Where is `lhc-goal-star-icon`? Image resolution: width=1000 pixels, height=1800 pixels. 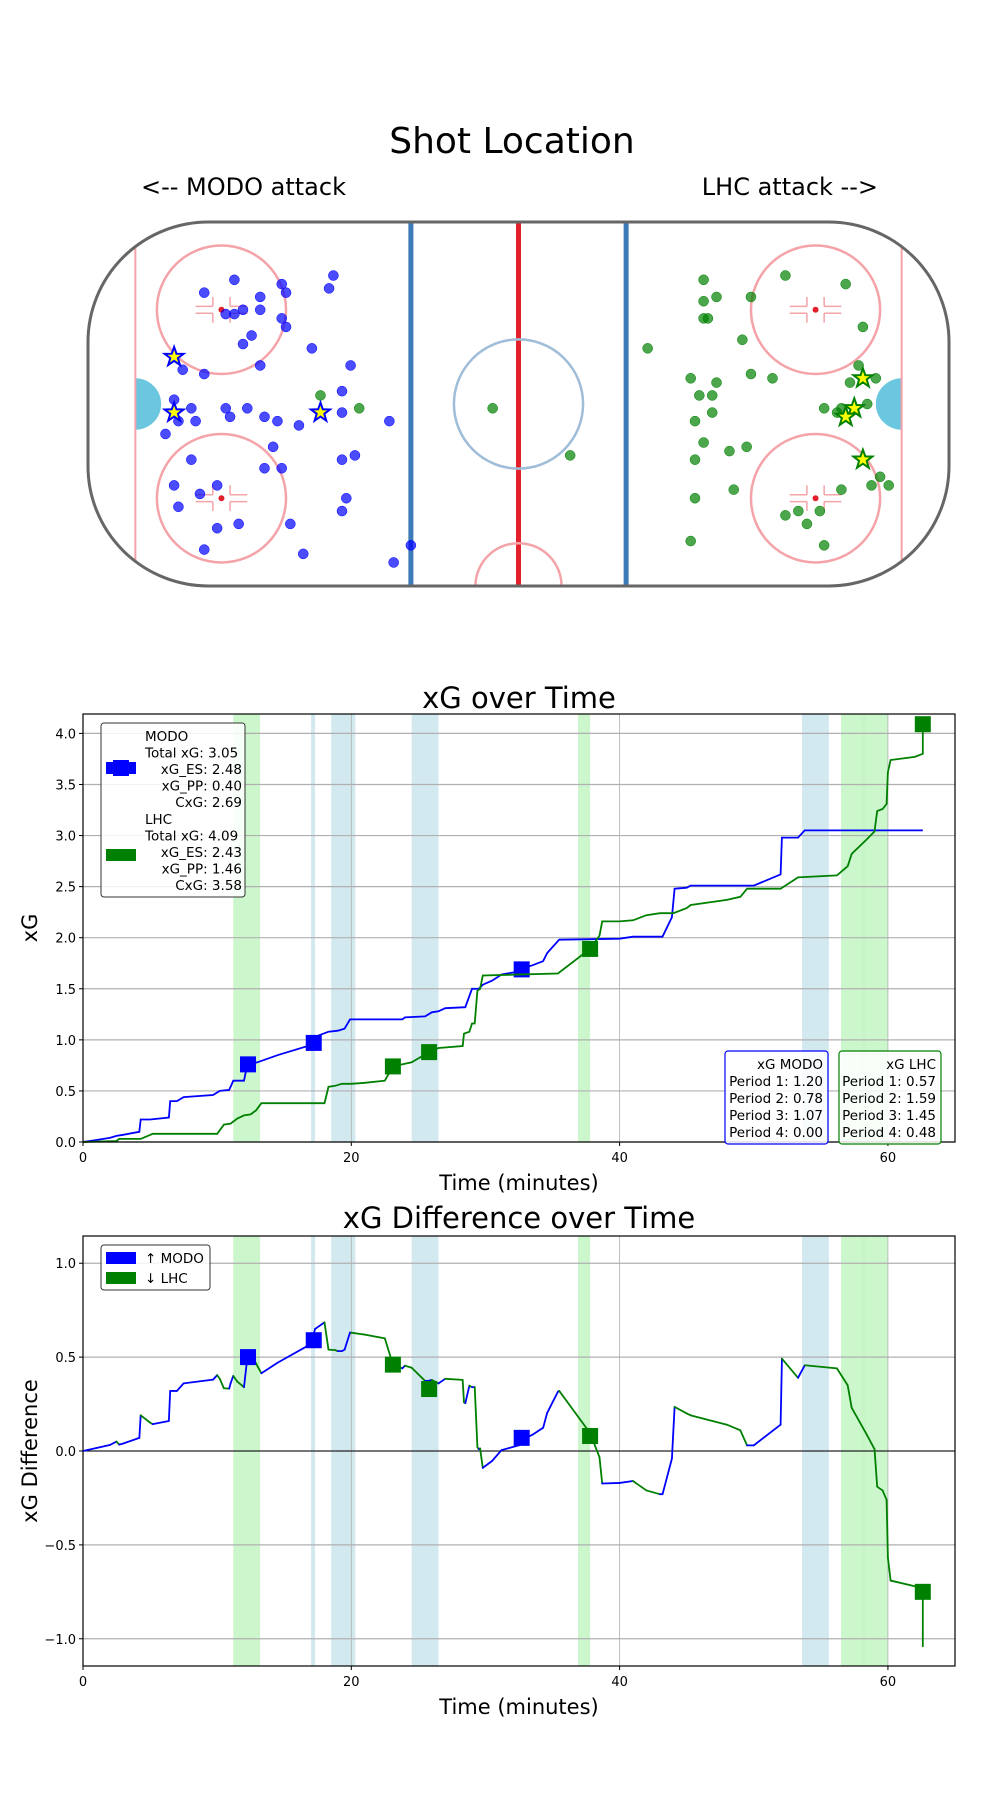
lhc-goal-star-icon is located at coordinates (863, 458).